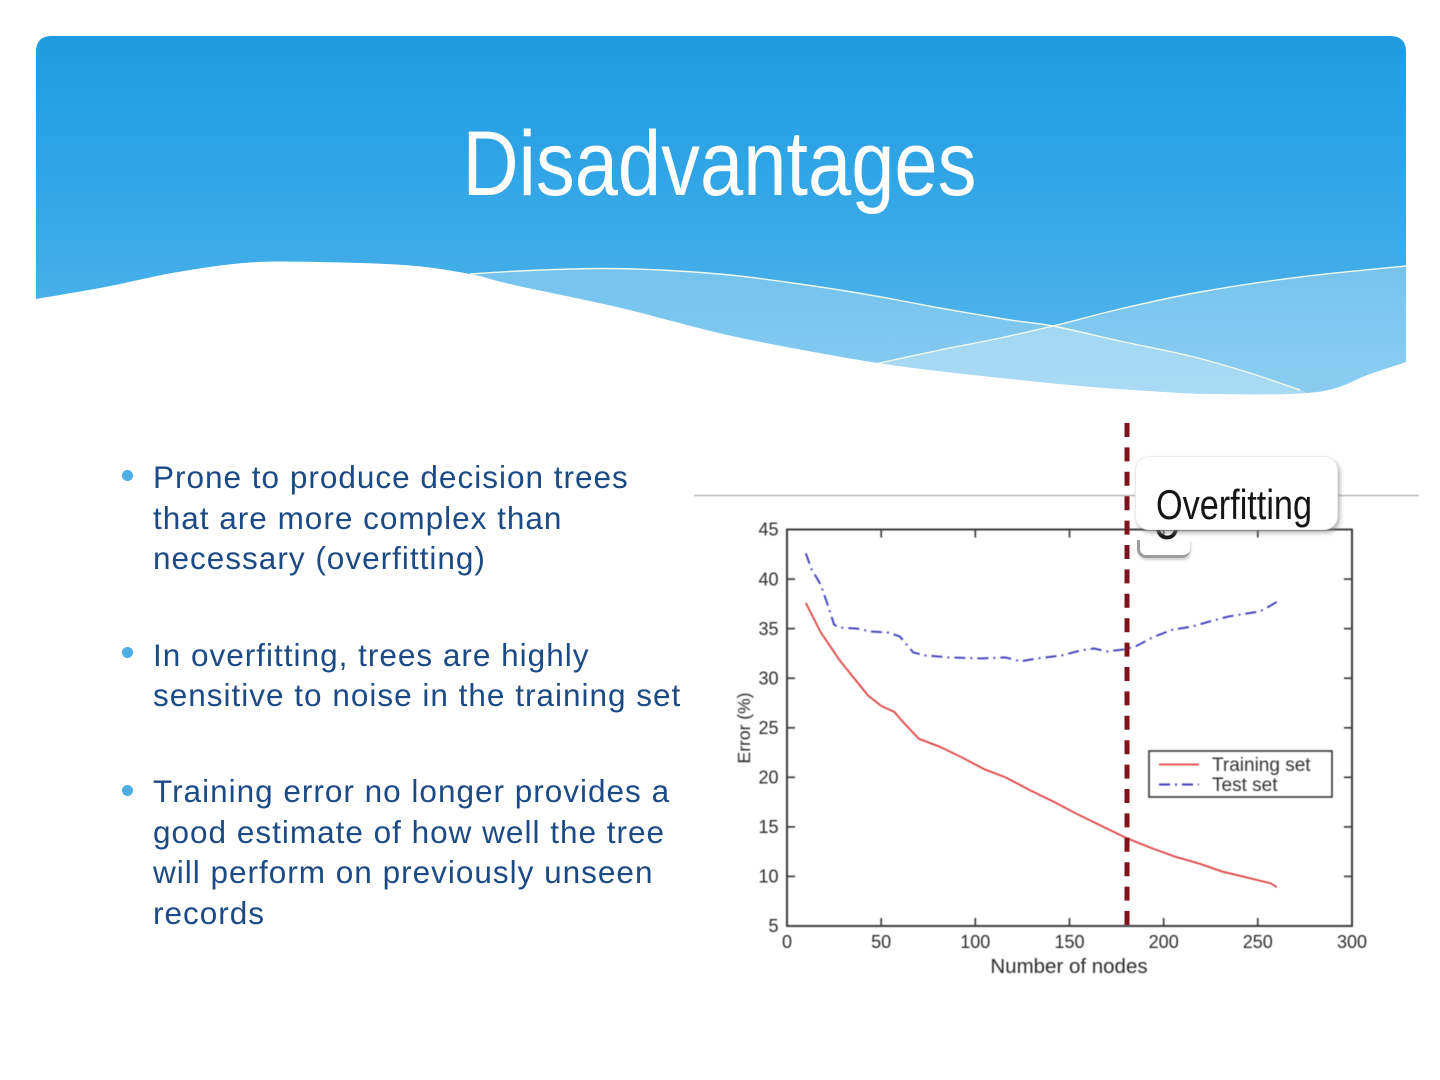 Image resolution: width=1440 pixels, height=1080 pixels. Describe the element at coordinates (768, 678) in the screenshot. I see `svg-text: 30` at that location.